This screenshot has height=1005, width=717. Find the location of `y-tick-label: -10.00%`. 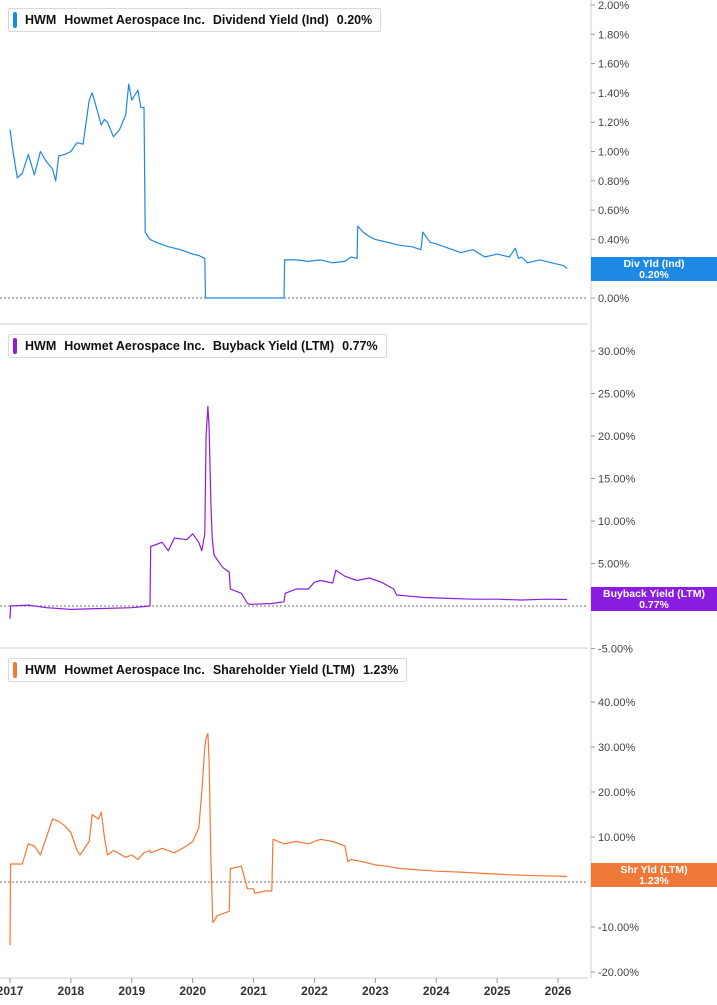

y-tick-label: -10.00% is located at coordinates (618, 928).